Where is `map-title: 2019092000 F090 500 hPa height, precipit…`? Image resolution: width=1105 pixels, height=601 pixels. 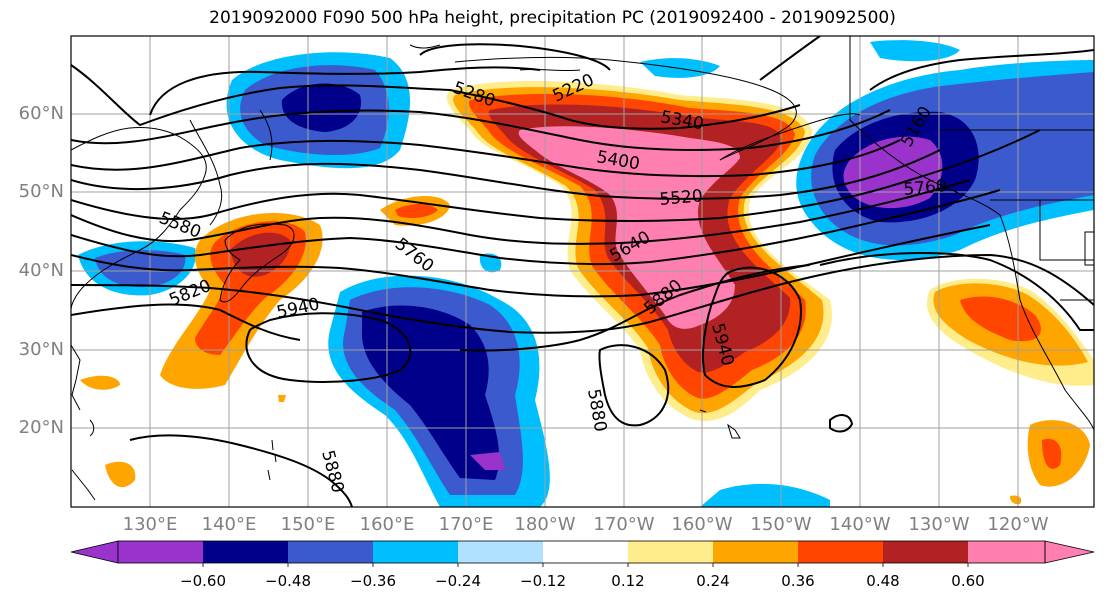 map-title: 2019092000 F090 500 hPa height, precipit… is located at coordinates (552, 18).